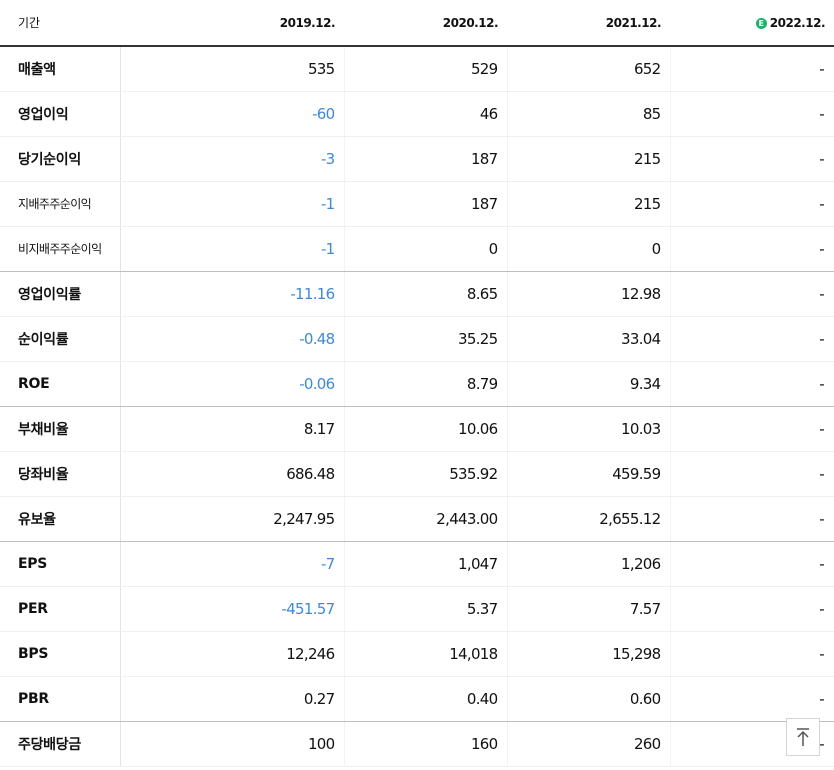  I want to click on table-cell: 2,443.00, so click(426, 519).